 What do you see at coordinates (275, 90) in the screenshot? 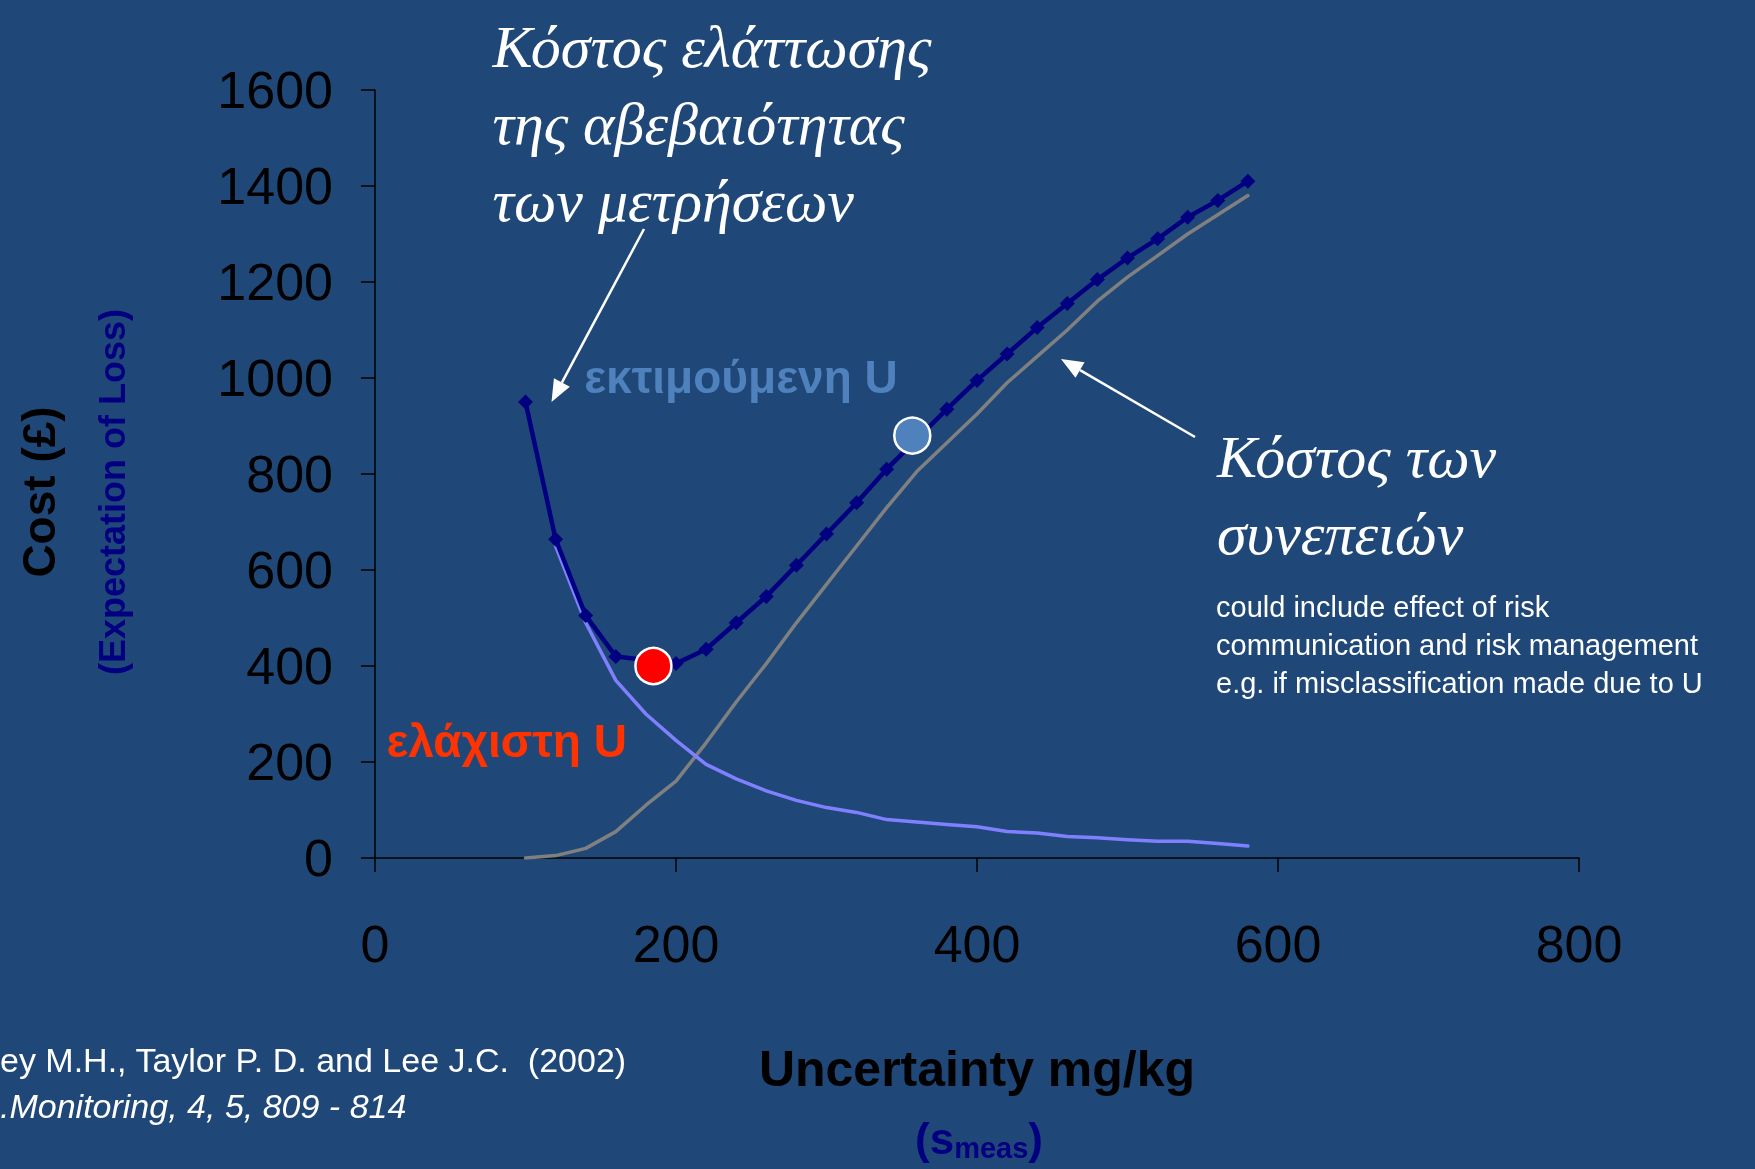
I see `y-tick-label: 1600` at bounding box center [275, 90].